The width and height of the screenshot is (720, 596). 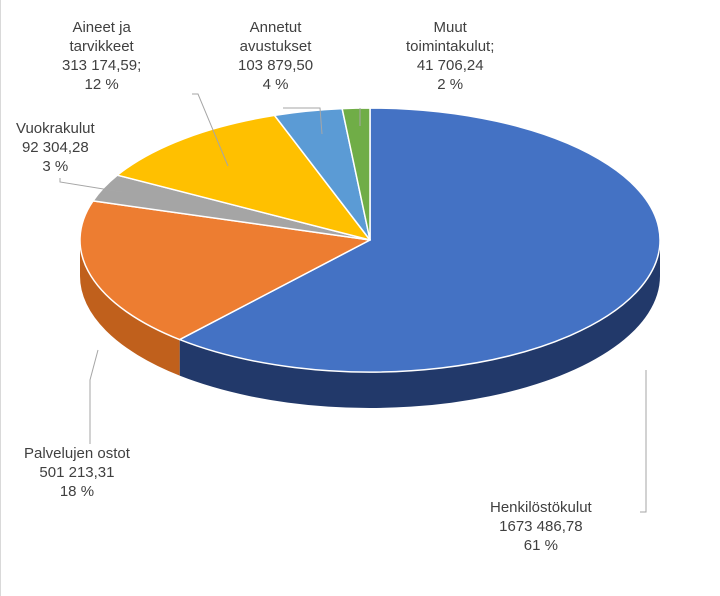 I want to click on data-label-avustukset: Annetut avustukset 103 879,50 4 %, so click(x=276, y=56).